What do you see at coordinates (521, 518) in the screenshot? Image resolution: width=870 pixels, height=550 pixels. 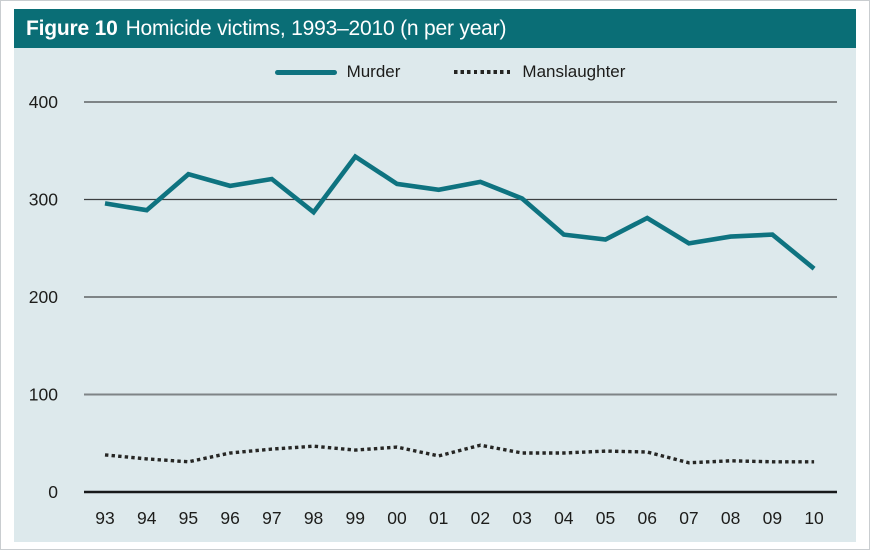 I see `x-tick-label-03: 03` at bounding box center [521, 518].